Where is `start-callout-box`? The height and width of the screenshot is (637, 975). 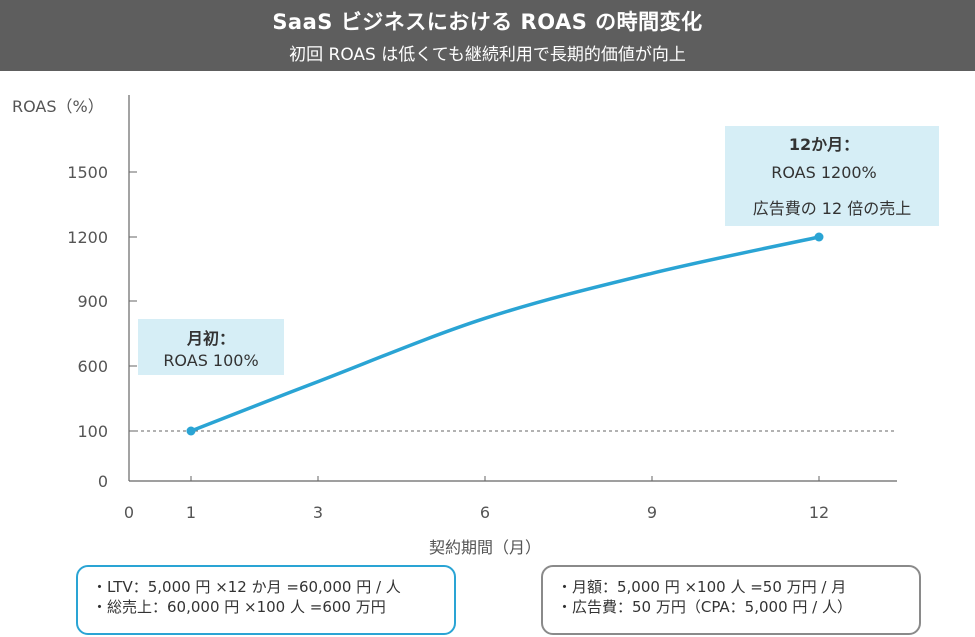 start-callout-box is located at coordinates (211, 347).